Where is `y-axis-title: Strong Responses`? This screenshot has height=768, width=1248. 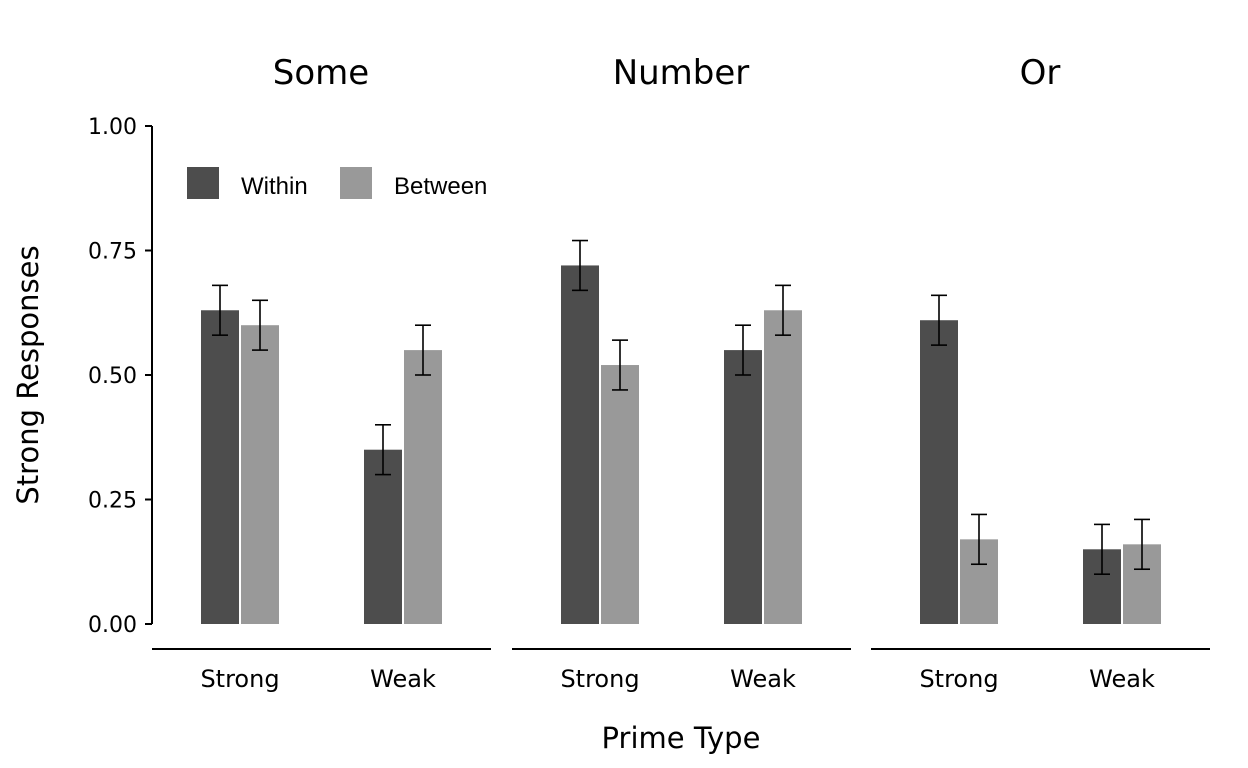
y-axis-title: Strong Responses is located at coordinates (28, 374).